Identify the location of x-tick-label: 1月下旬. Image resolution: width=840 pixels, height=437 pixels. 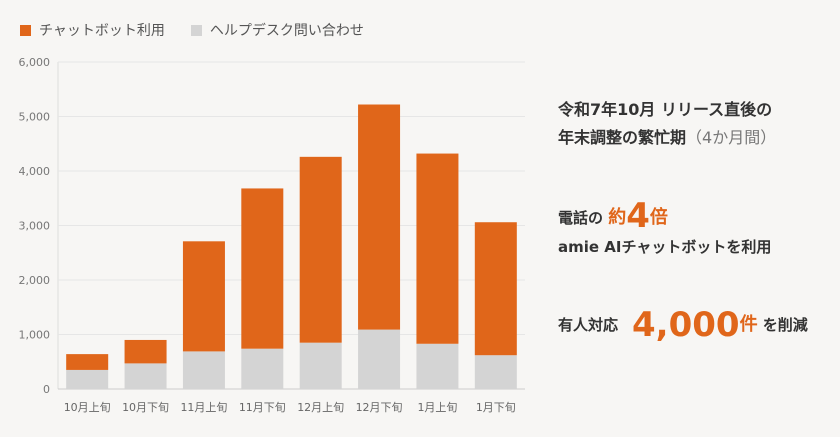
(496, 407).